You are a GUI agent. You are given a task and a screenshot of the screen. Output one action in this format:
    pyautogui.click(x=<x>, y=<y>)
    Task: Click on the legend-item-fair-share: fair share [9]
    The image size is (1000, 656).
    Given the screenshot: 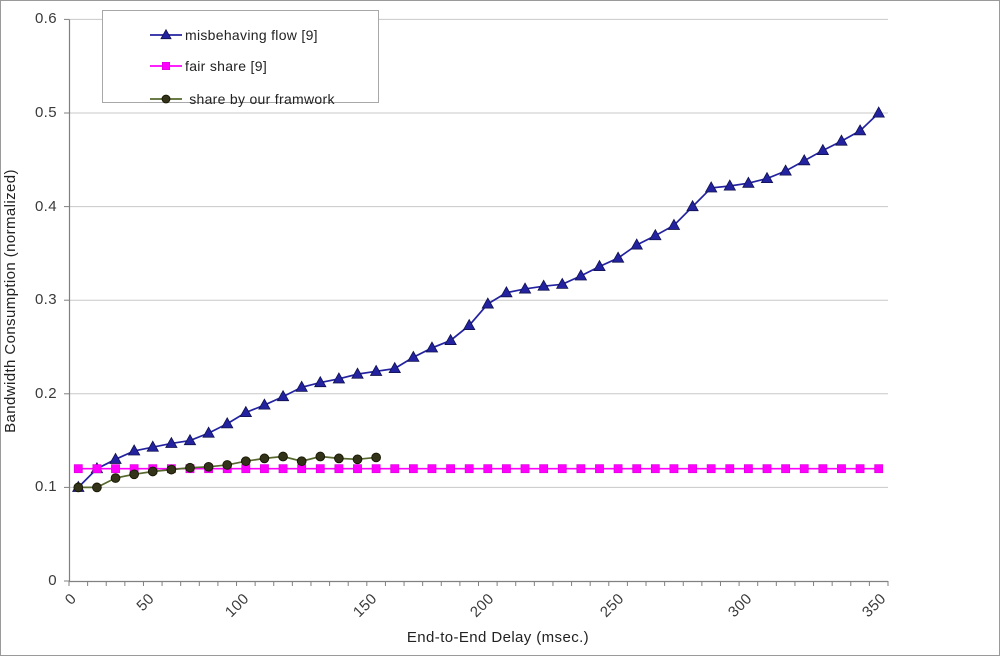 What is the action you would take?
    pyautogui.click(x=208, y=66)
    